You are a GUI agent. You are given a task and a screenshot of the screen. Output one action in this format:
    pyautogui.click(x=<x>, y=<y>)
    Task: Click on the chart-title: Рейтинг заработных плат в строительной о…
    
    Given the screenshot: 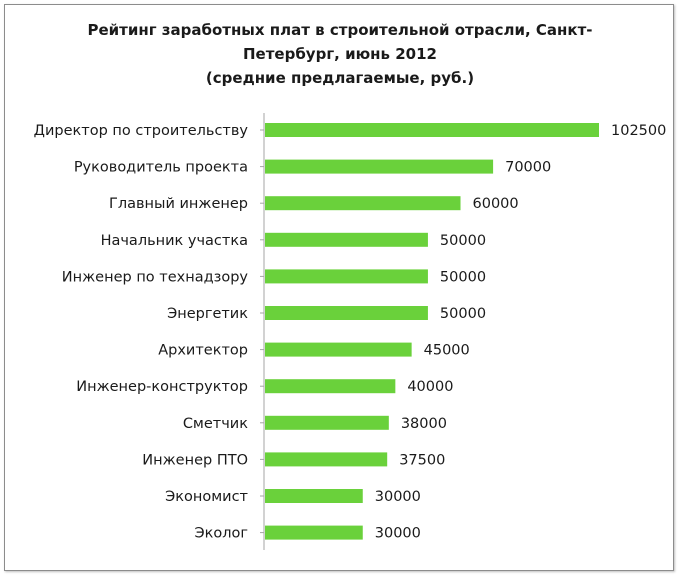 What is the action you would take?
    pyautogui.click(x=340, y=54)
    